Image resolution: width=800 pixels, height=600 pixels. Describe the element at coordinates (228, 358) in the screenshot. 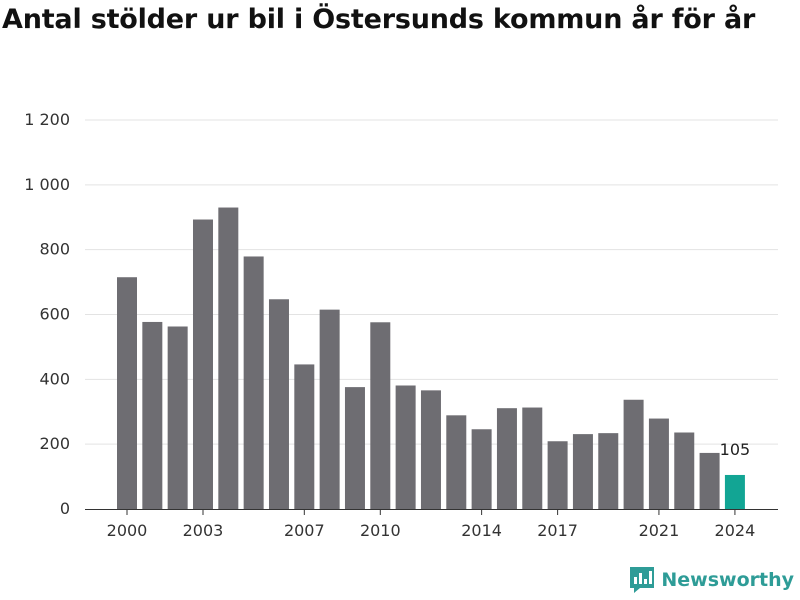

I see `bar-2004` at that location.